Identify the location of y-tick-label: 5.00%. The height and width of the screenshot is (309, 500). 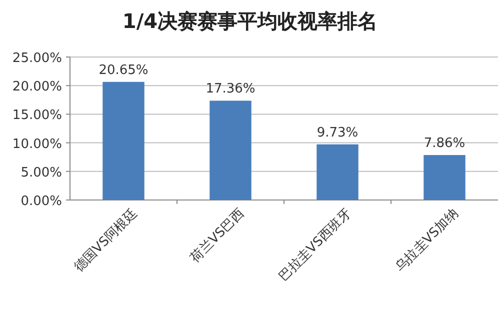
(41, 172).